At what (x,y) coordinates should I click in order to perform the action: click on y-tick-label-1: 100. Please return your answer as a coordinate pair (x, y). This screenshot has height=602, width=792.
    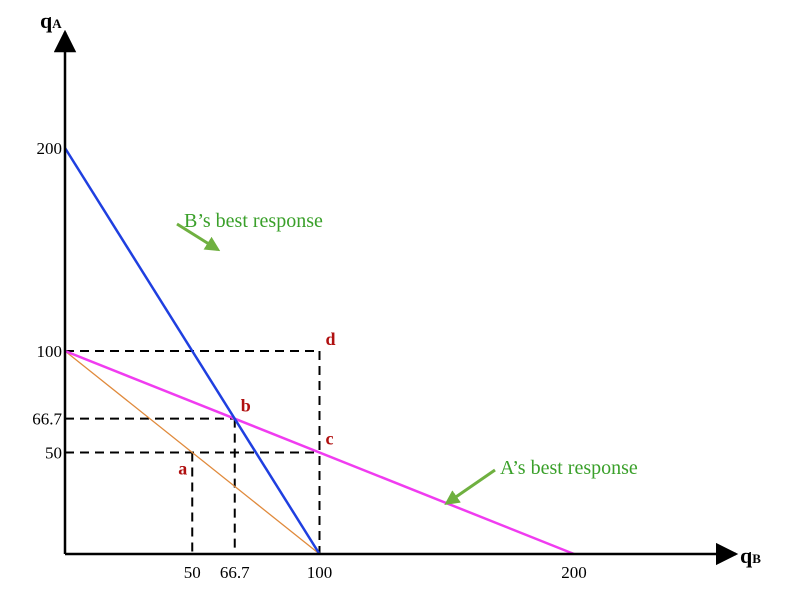
    Looking at the image, I should click on (50, 351).